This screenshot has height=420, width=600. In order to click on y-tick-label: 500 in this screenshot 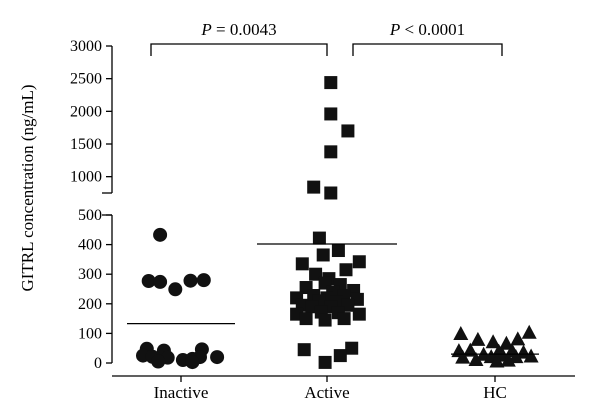, I will do `click(90, 215)`.